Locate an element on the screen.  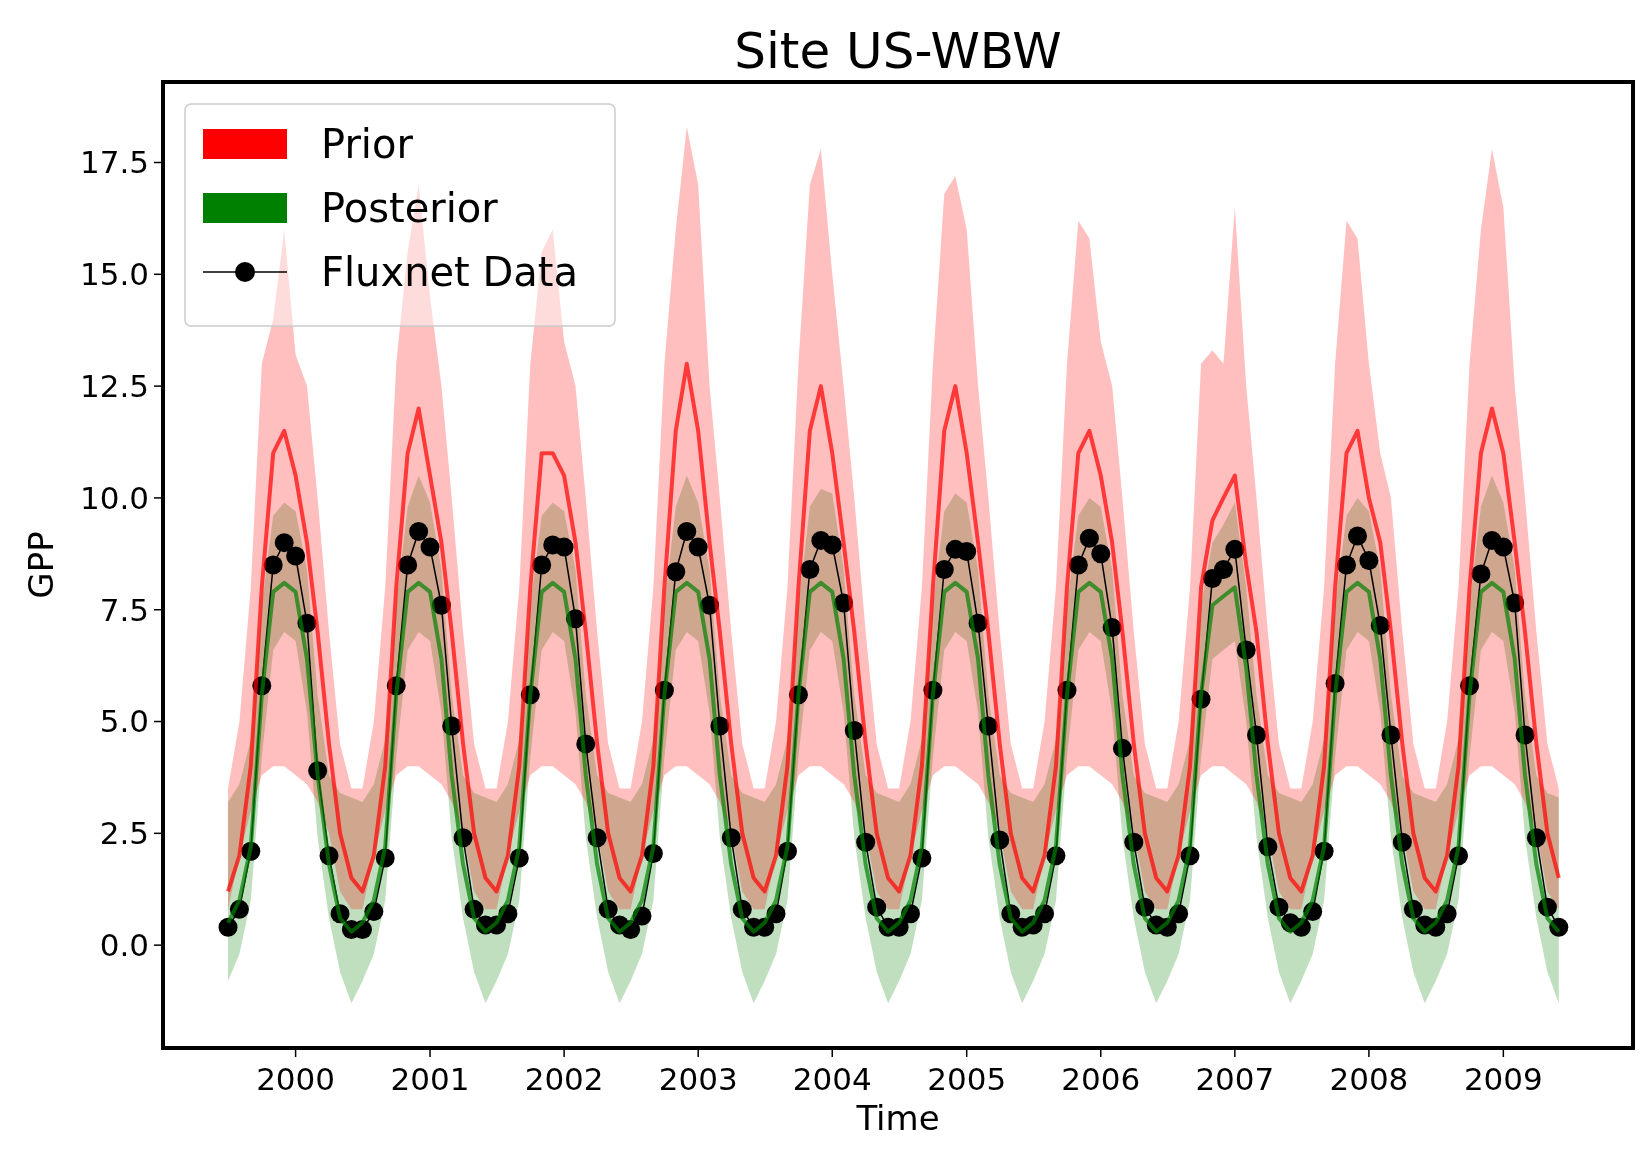
y-tick-label: 5.0 is located at coordinates (124, 721).